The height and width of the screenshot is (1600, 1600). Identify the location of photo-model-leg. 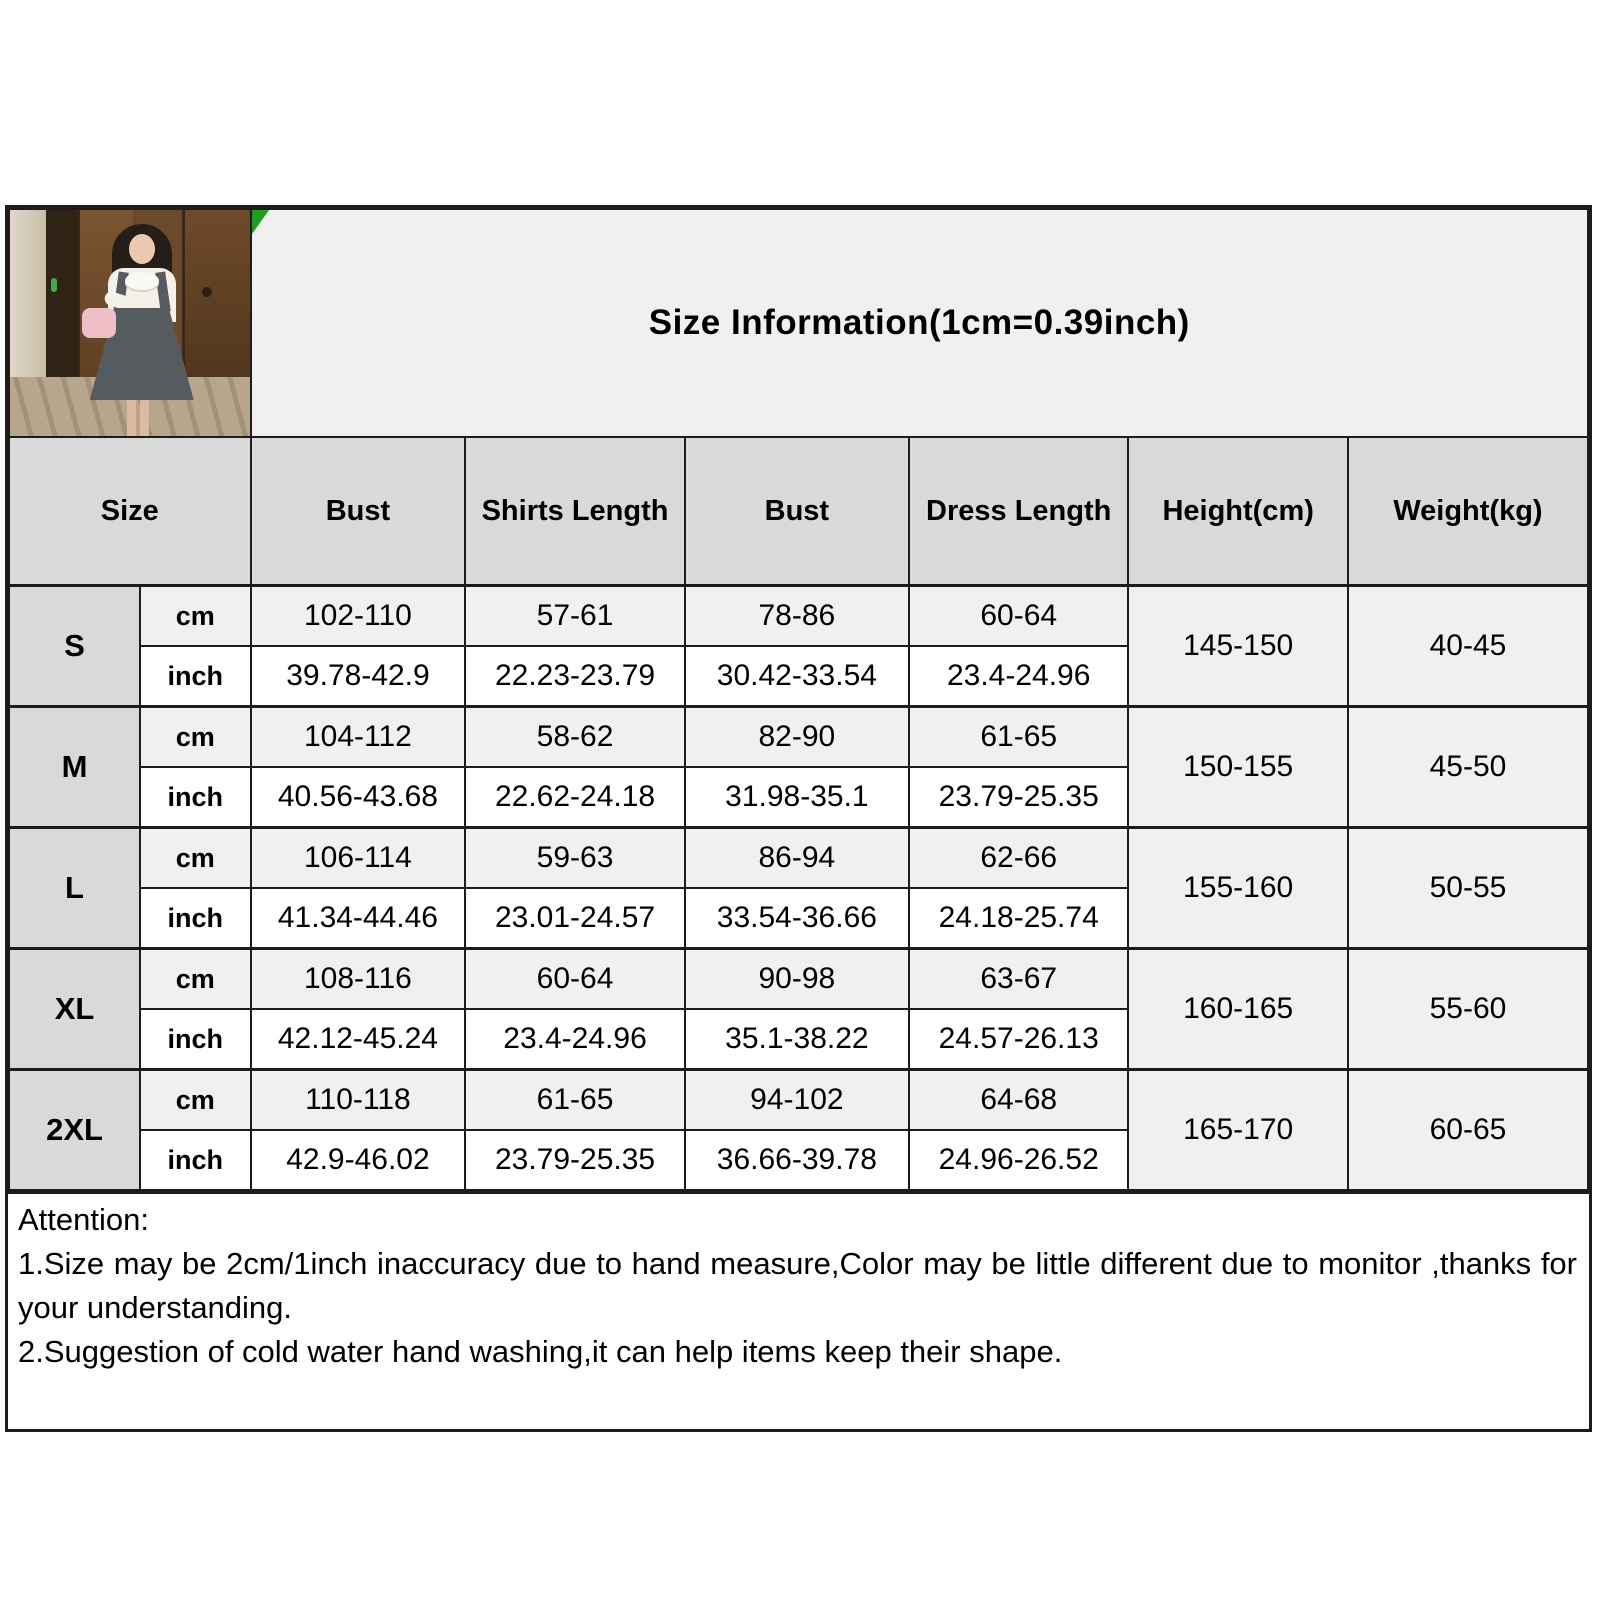
(131, 417).